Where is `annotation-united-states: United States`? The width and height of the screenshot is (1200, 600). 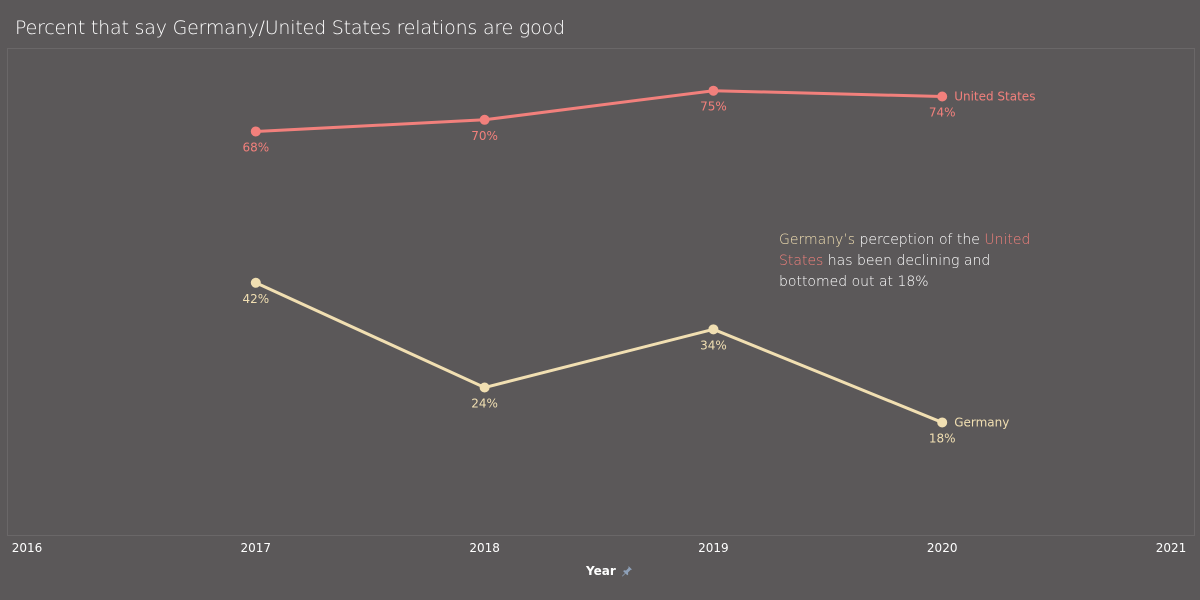
annotation-united-states: United States is located at coordinates (905, 250).